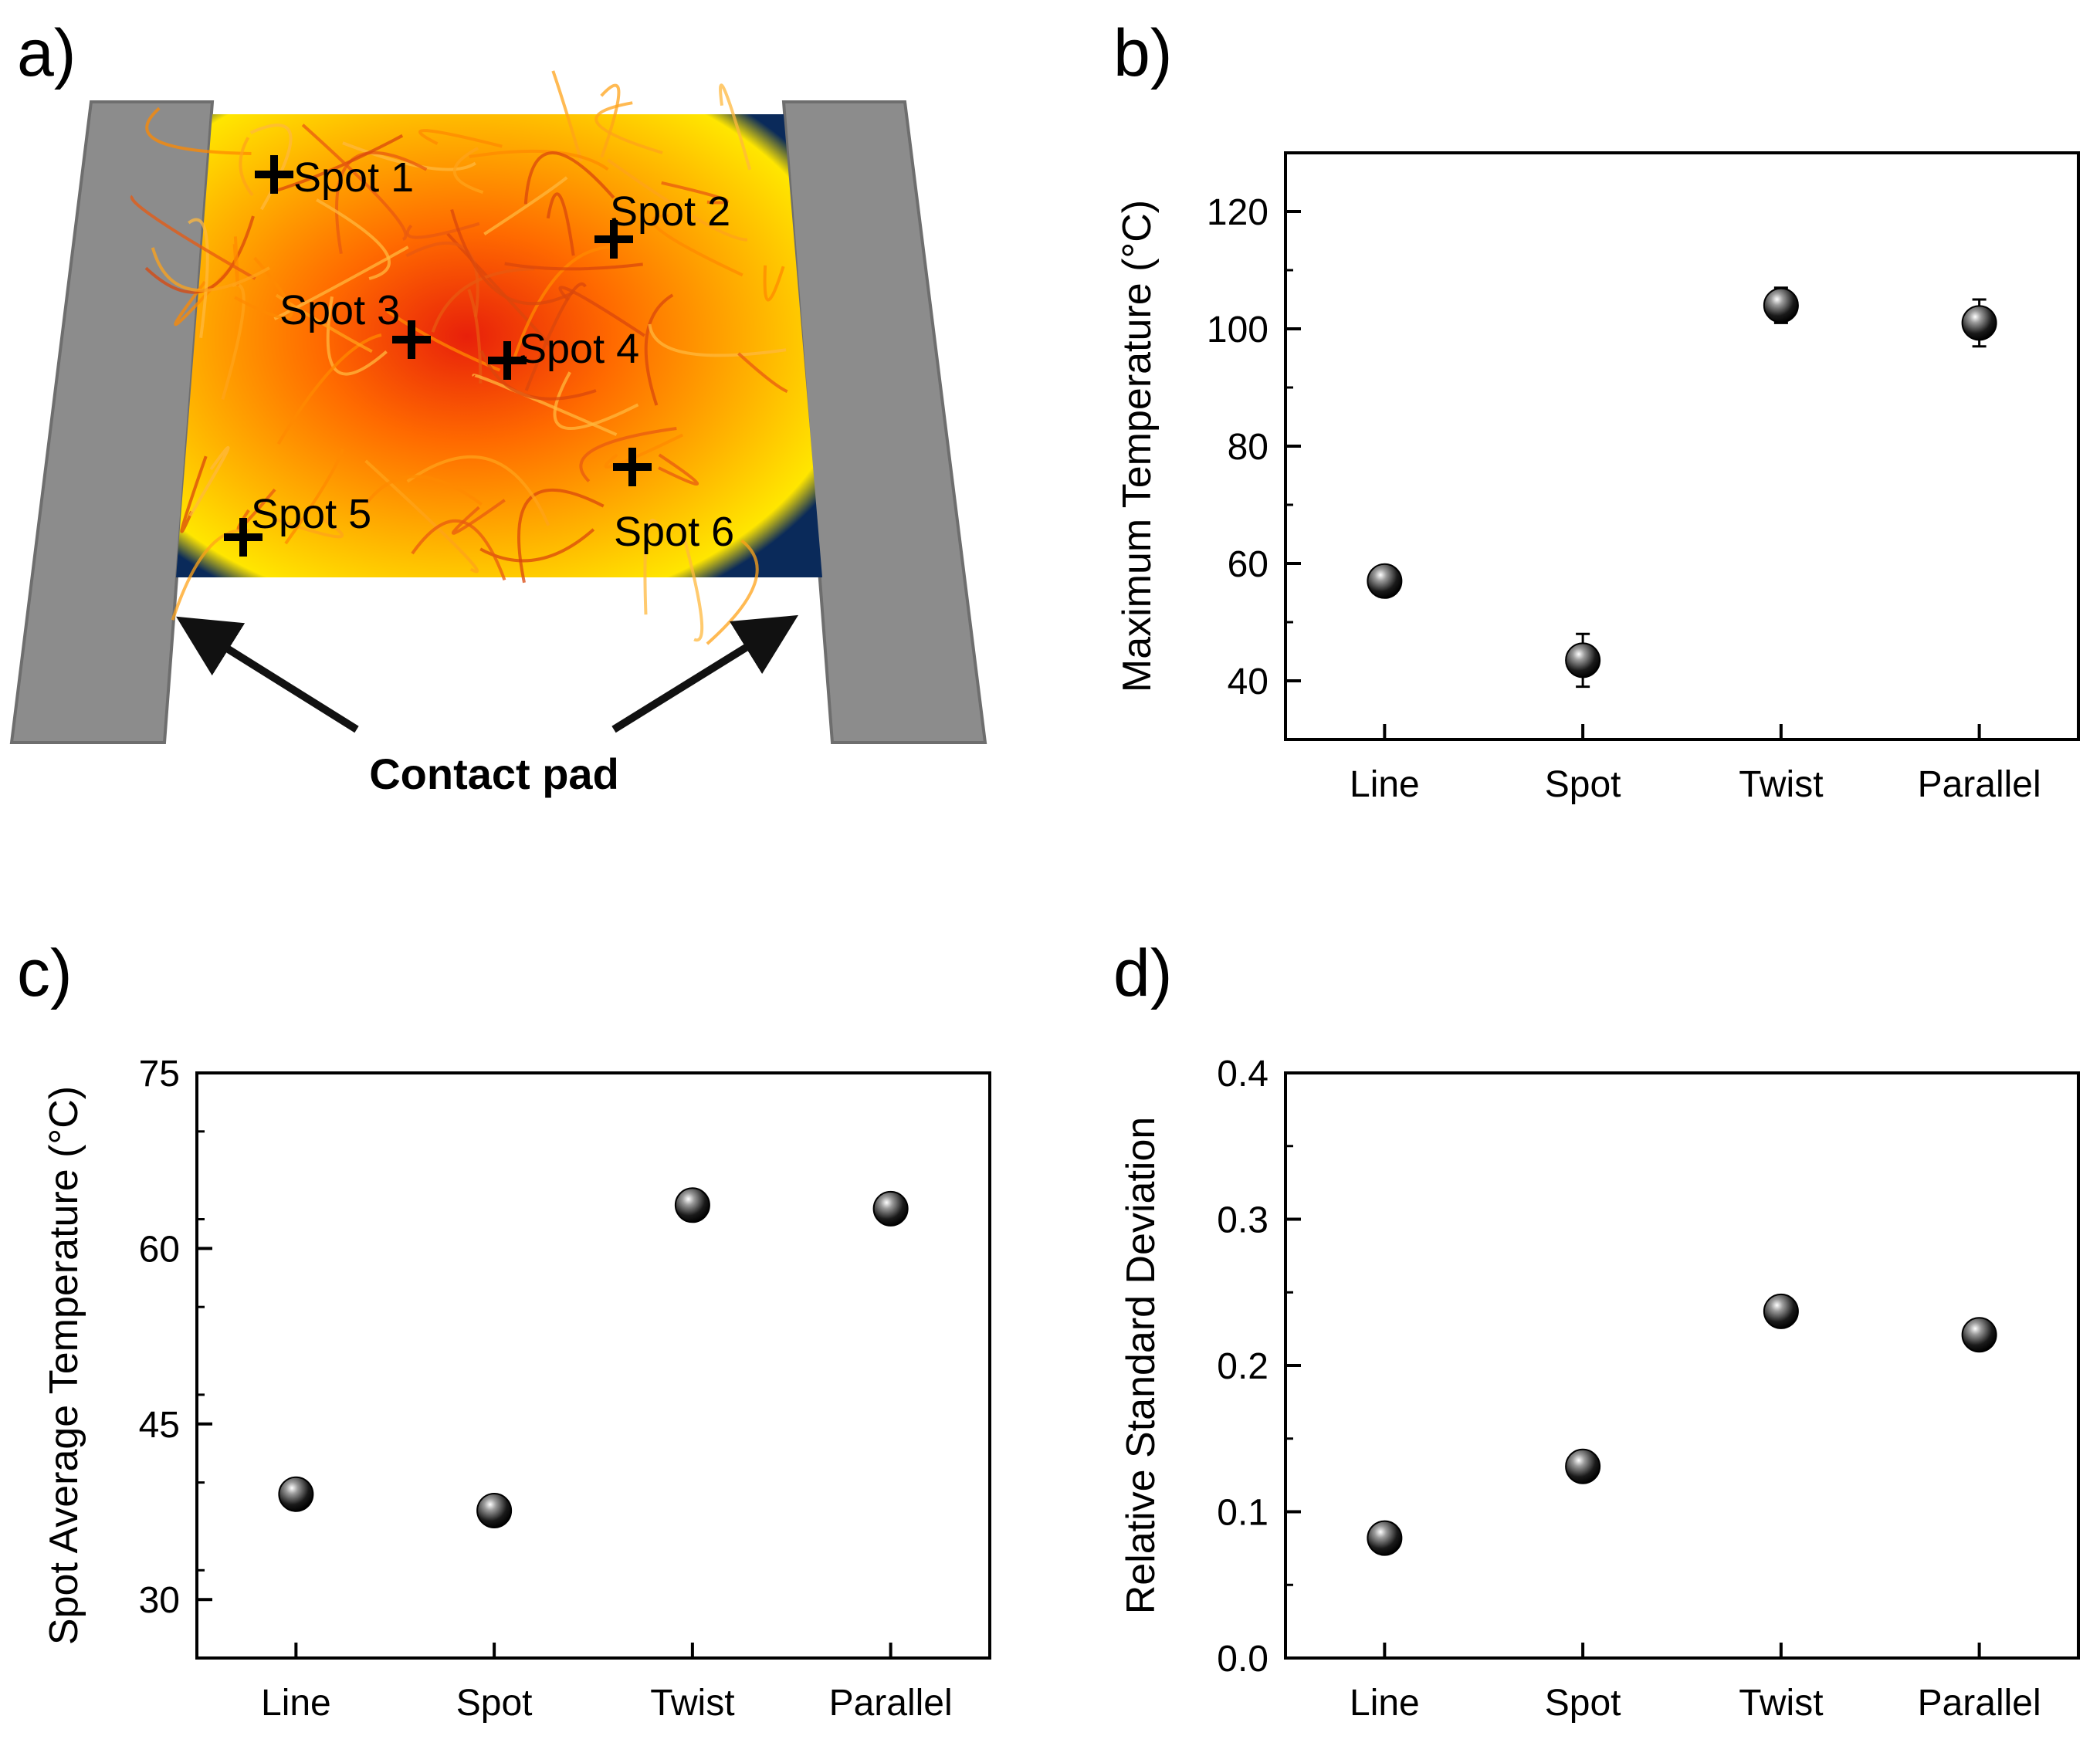 The image size is (2100, 1763). What do you see at coordinates (1243, 1513) in the screenshot?
I see `y-tick-label: 0.1` at bounding box center [1243, 1513].